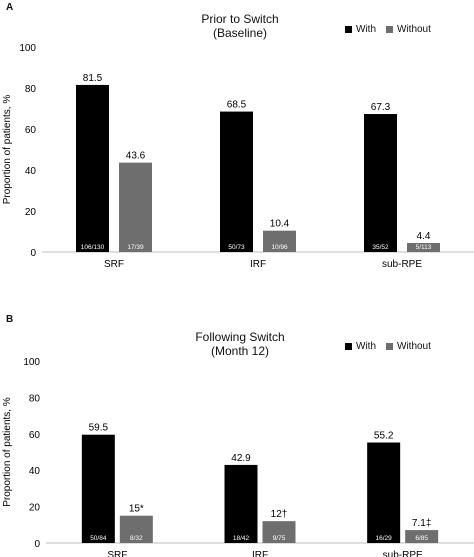 Image resolution: width=474 pixels, height=557 pixels. I want to click on chart-title-line2: (Month 12), so click(240, 351).